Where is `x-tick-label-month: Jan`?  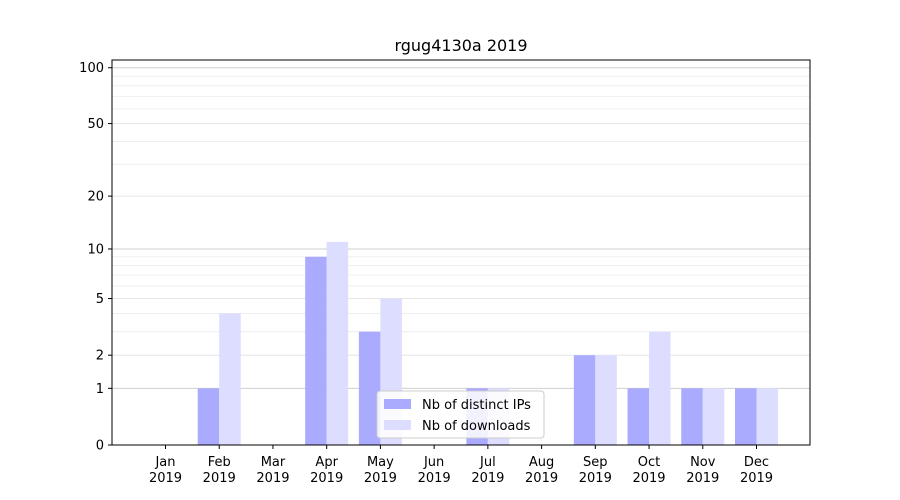
x-tick-label-month: Jan is located at coordinates (164, 462).